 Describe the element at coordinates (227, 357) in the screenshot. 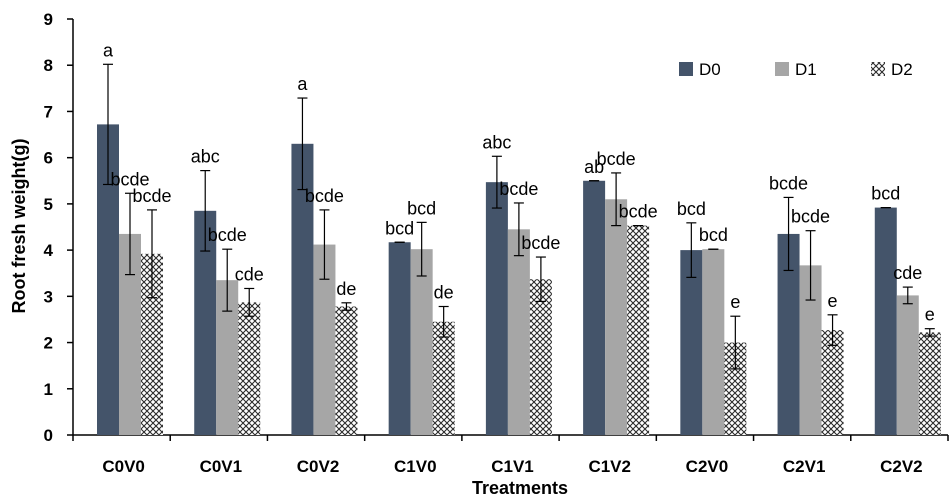

I see `bar-d1-c0v1` at that location.